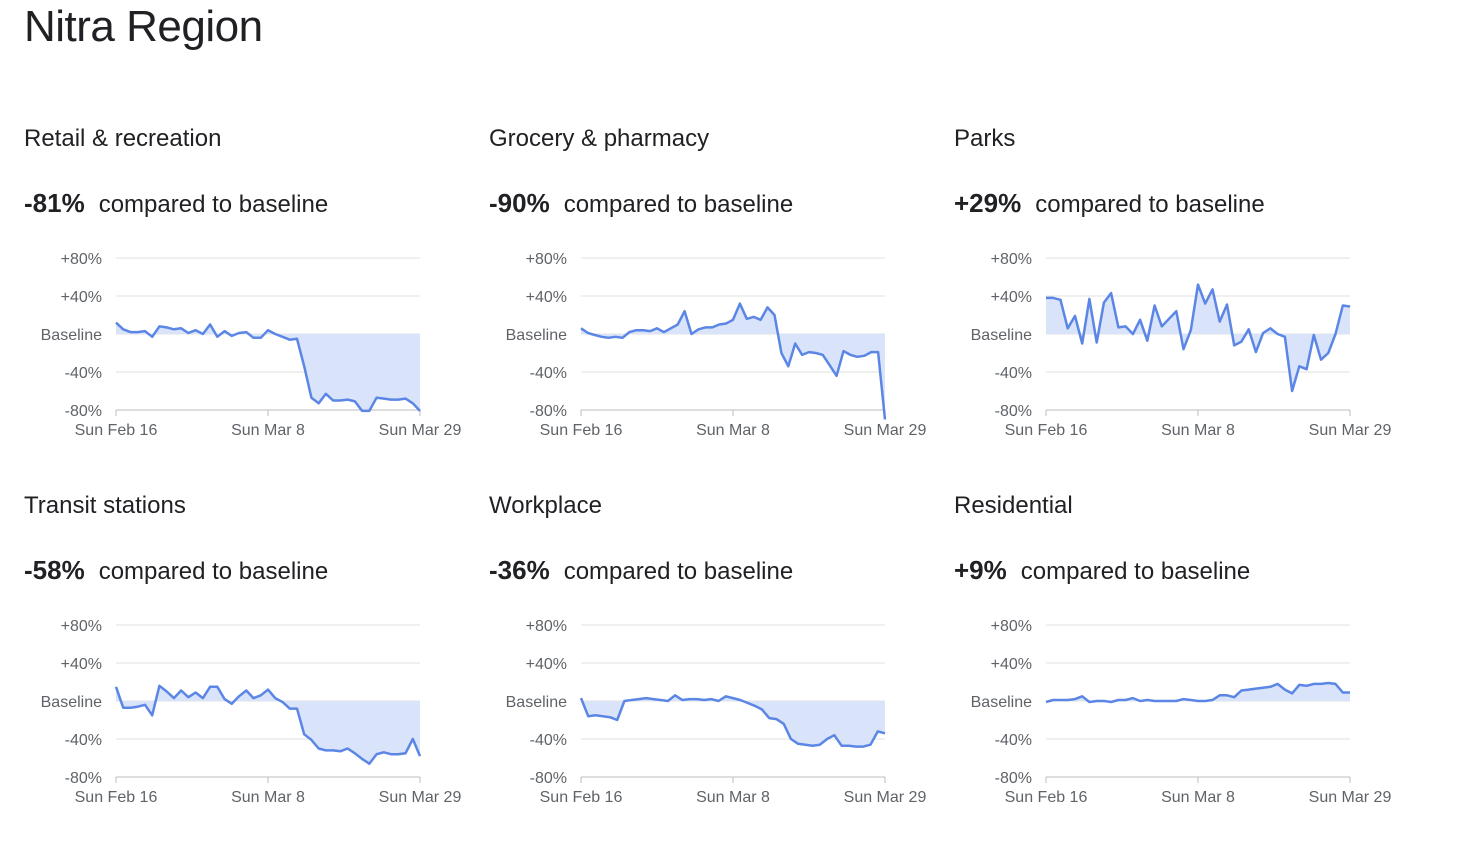 The image size is (1461, 852). What do you see at coordinates (519, 570) in the screenshot?
I see `panel-value: -36%` at bounding box center [519, 570].